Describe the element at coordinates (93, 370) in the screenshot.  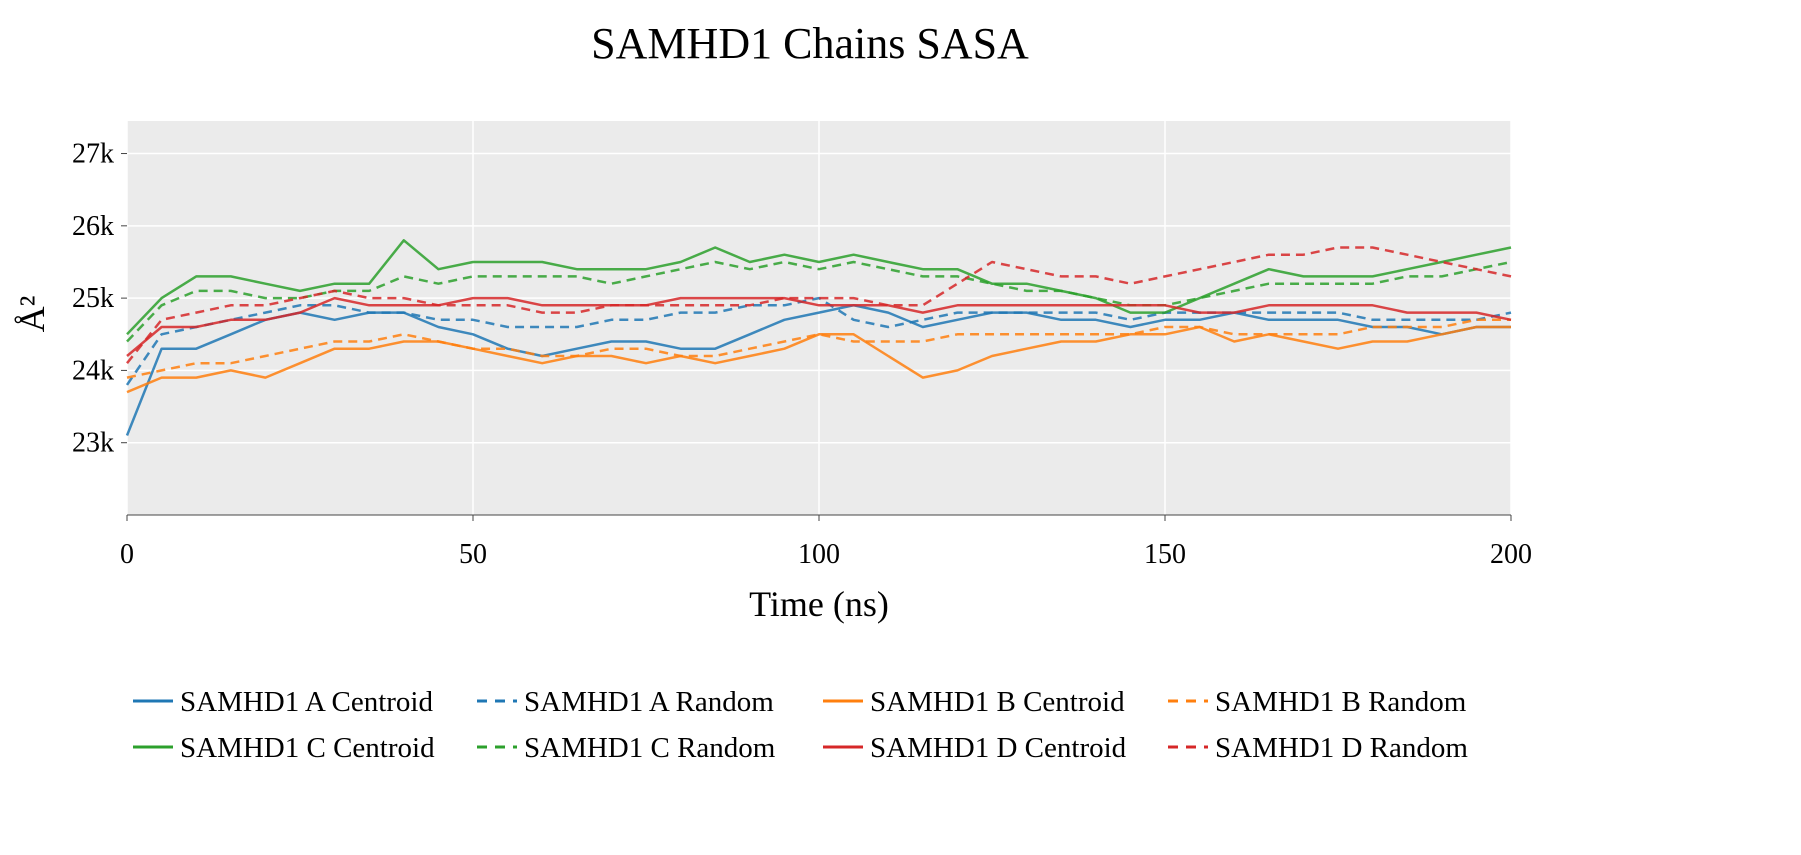
I see `y-tick-label: 24k` at that location.